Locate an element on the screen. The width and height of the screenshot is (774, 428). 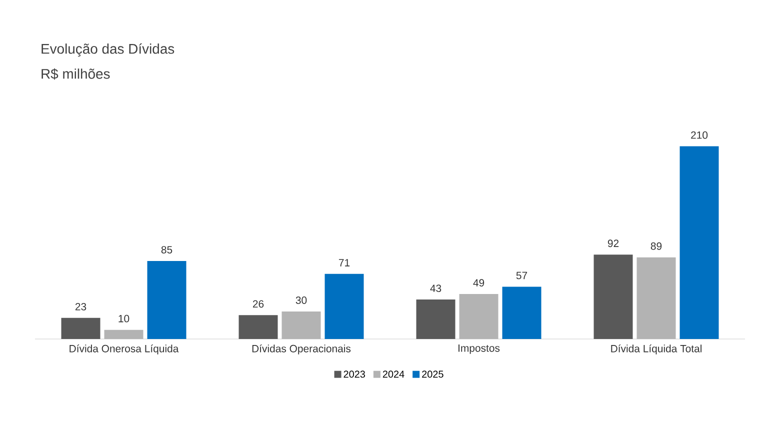
x-tick-label: Impostos is located at coordinates (479, 349).